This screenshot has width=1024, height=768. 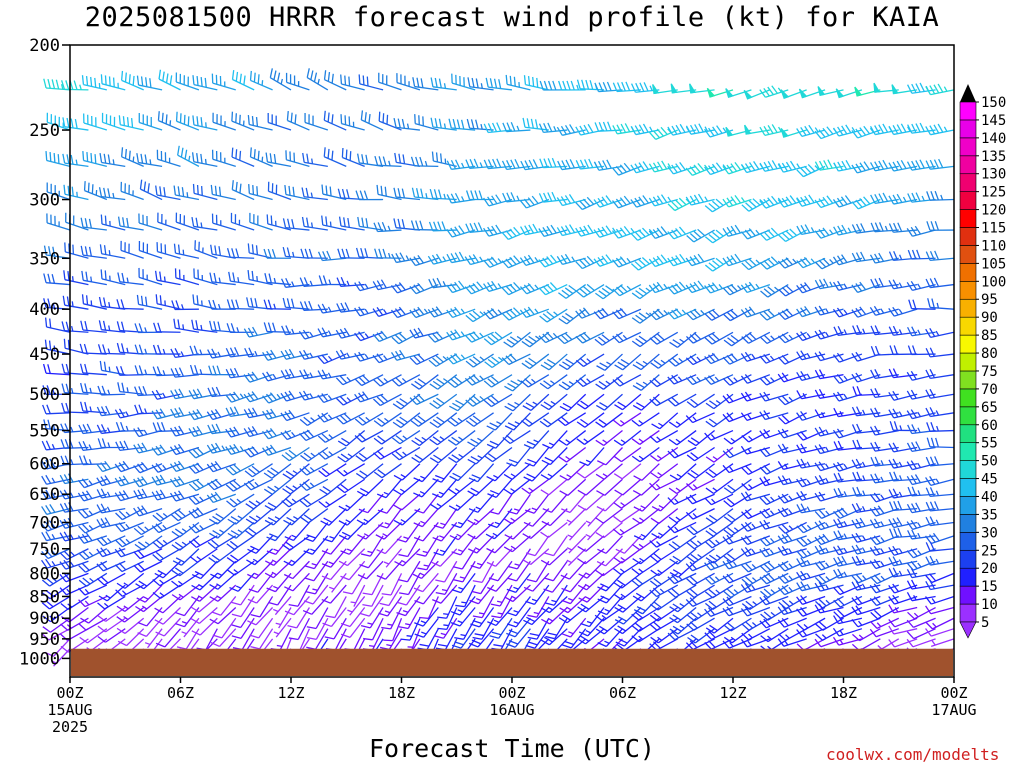 I want to click on colorbar-label: 15, so click(x=989, y=587).